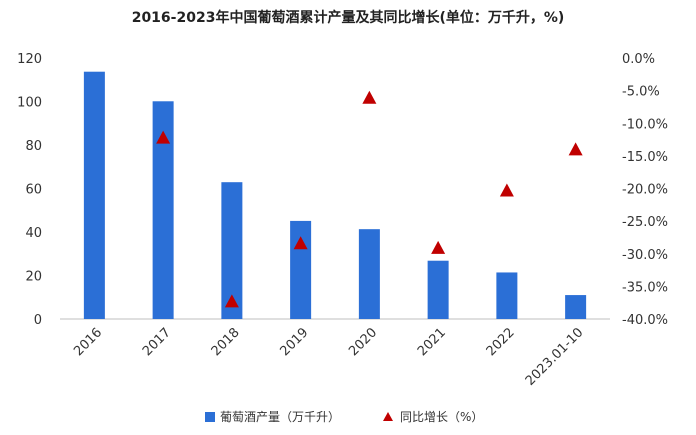  What do you see at coordinates (645, 124) in the screenshot?
I see `y-right-tick-label: -10.0%` at bounding box center [645, 124].